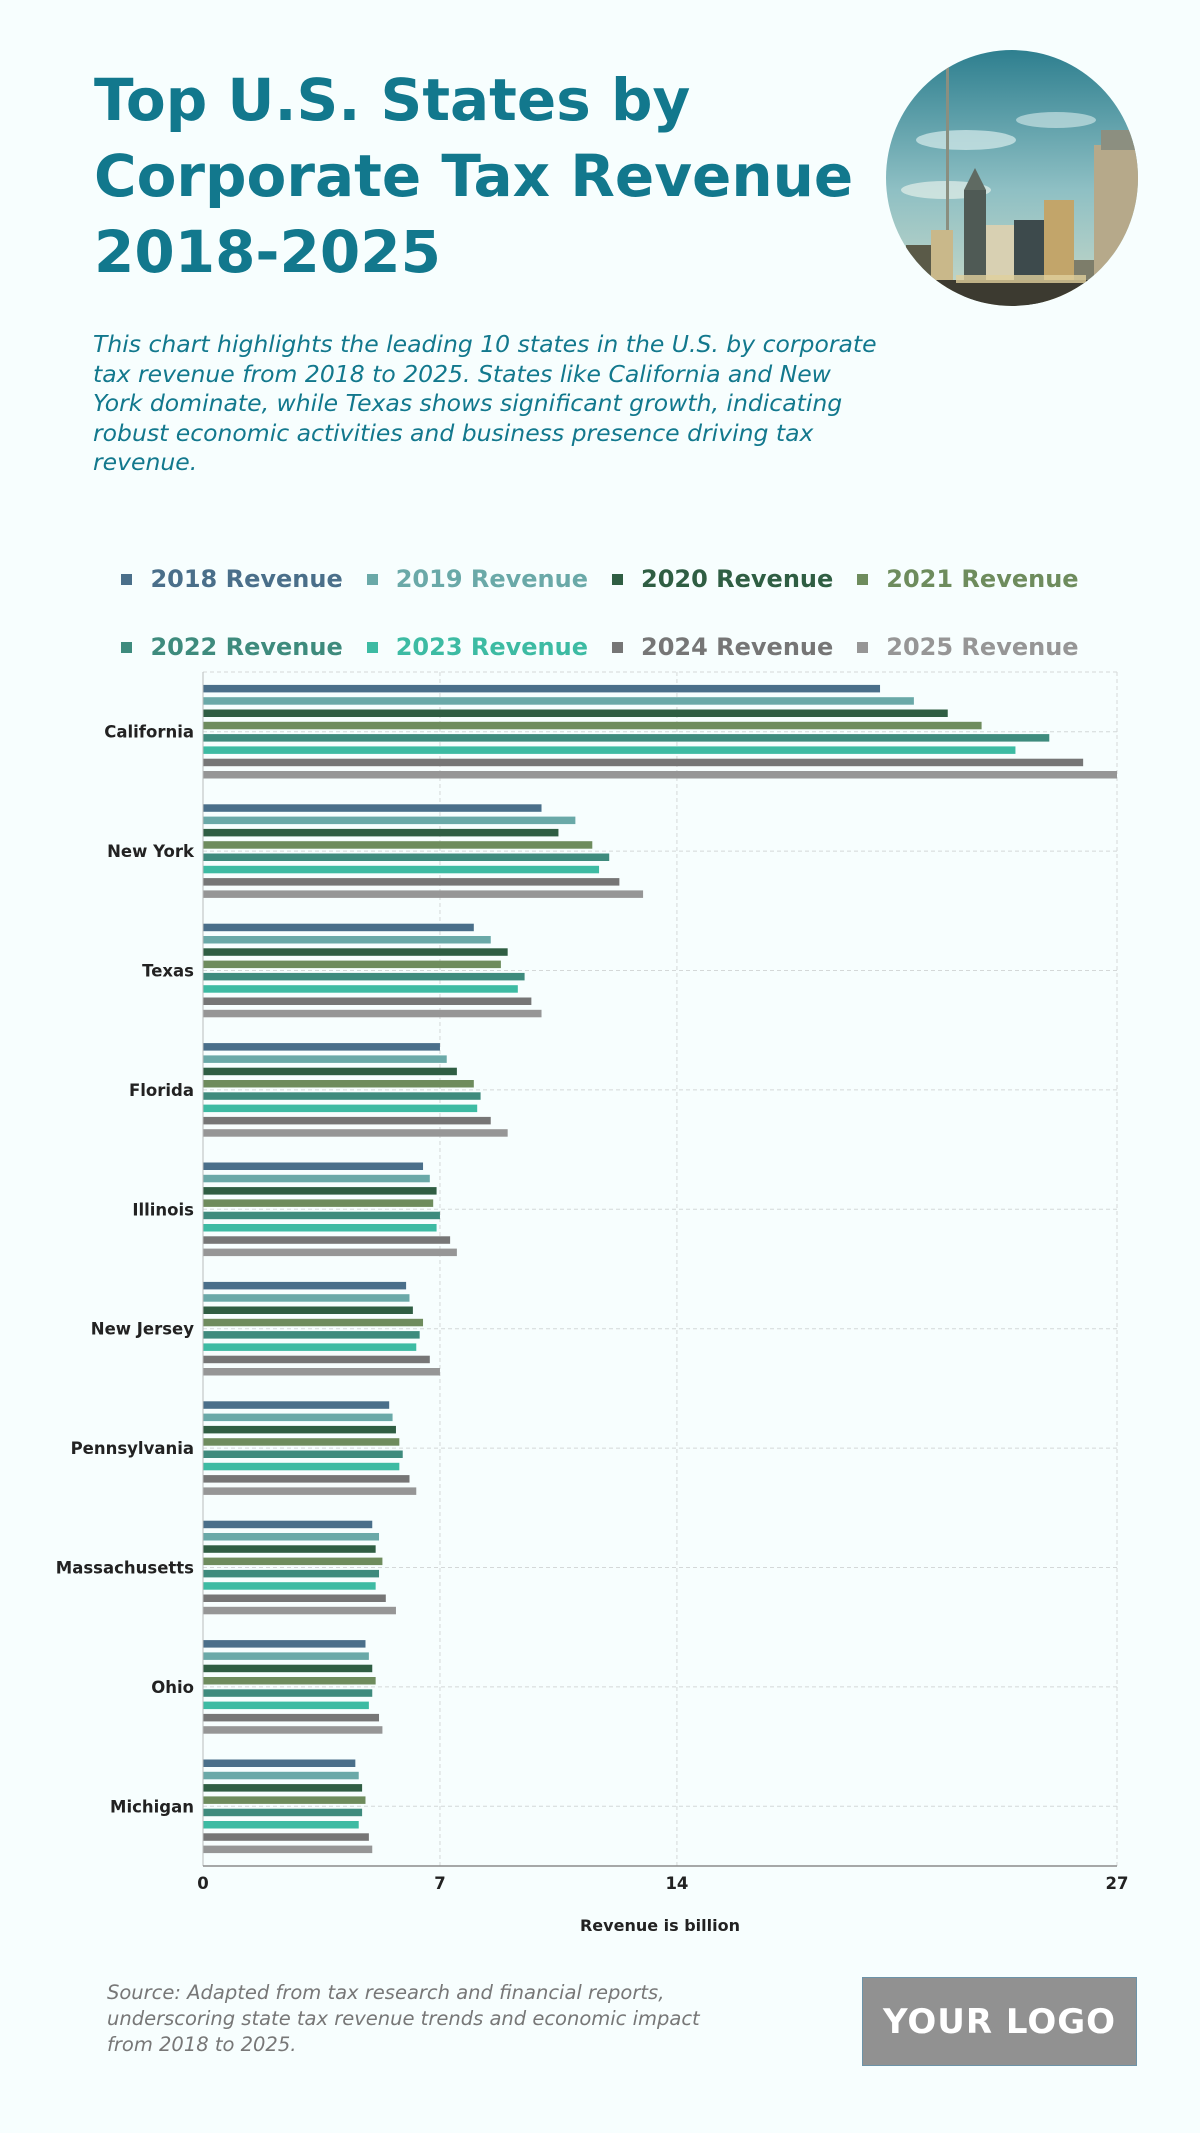  What do you see at coordinates (439, 1883) in the screenshot?
I see `x-tick-label: 7` at bounding box center [439, 1883].